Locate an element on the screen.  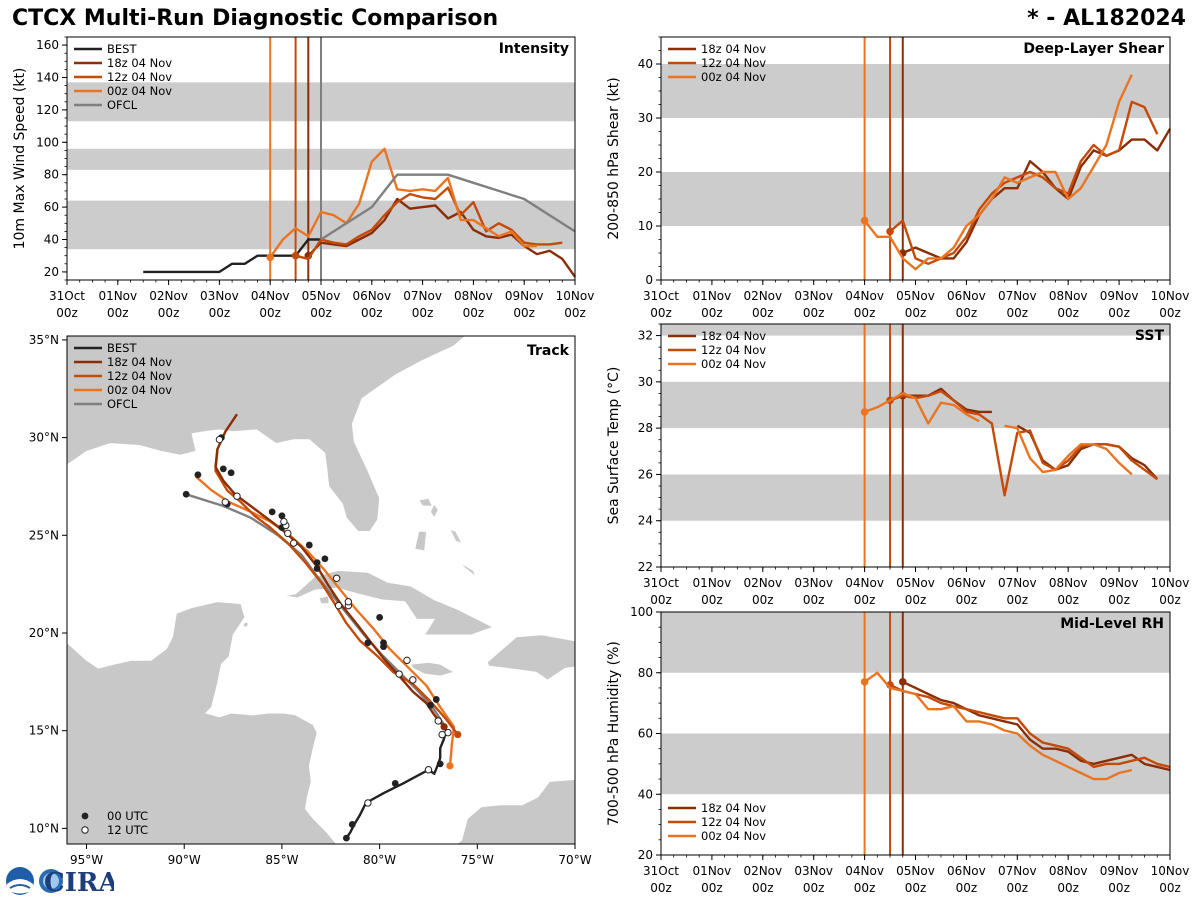
land-jamaica is located at coordinates (432, 669).